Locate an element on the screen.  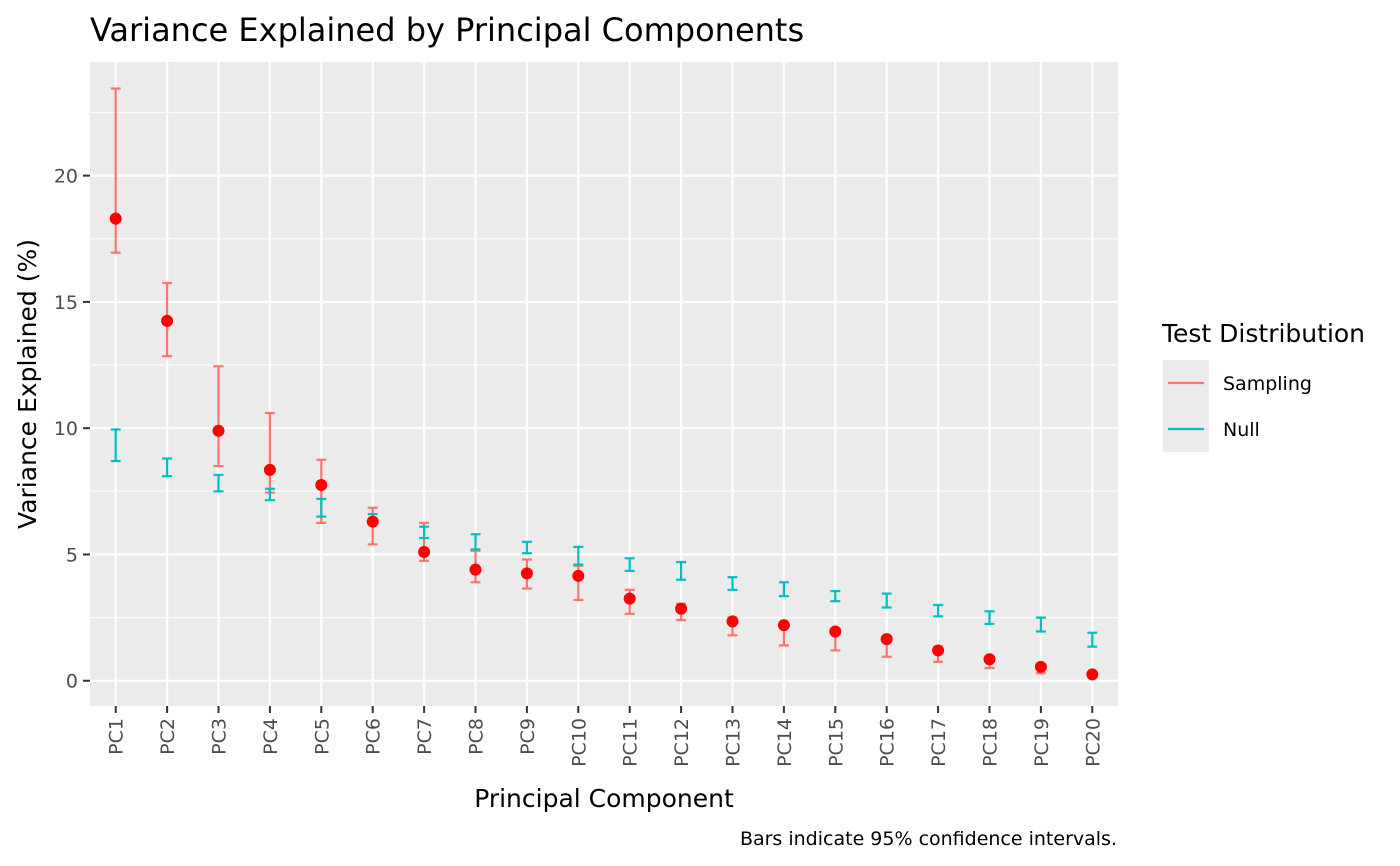
x-tick-label: PC12 is located at coordinates (682, 742).